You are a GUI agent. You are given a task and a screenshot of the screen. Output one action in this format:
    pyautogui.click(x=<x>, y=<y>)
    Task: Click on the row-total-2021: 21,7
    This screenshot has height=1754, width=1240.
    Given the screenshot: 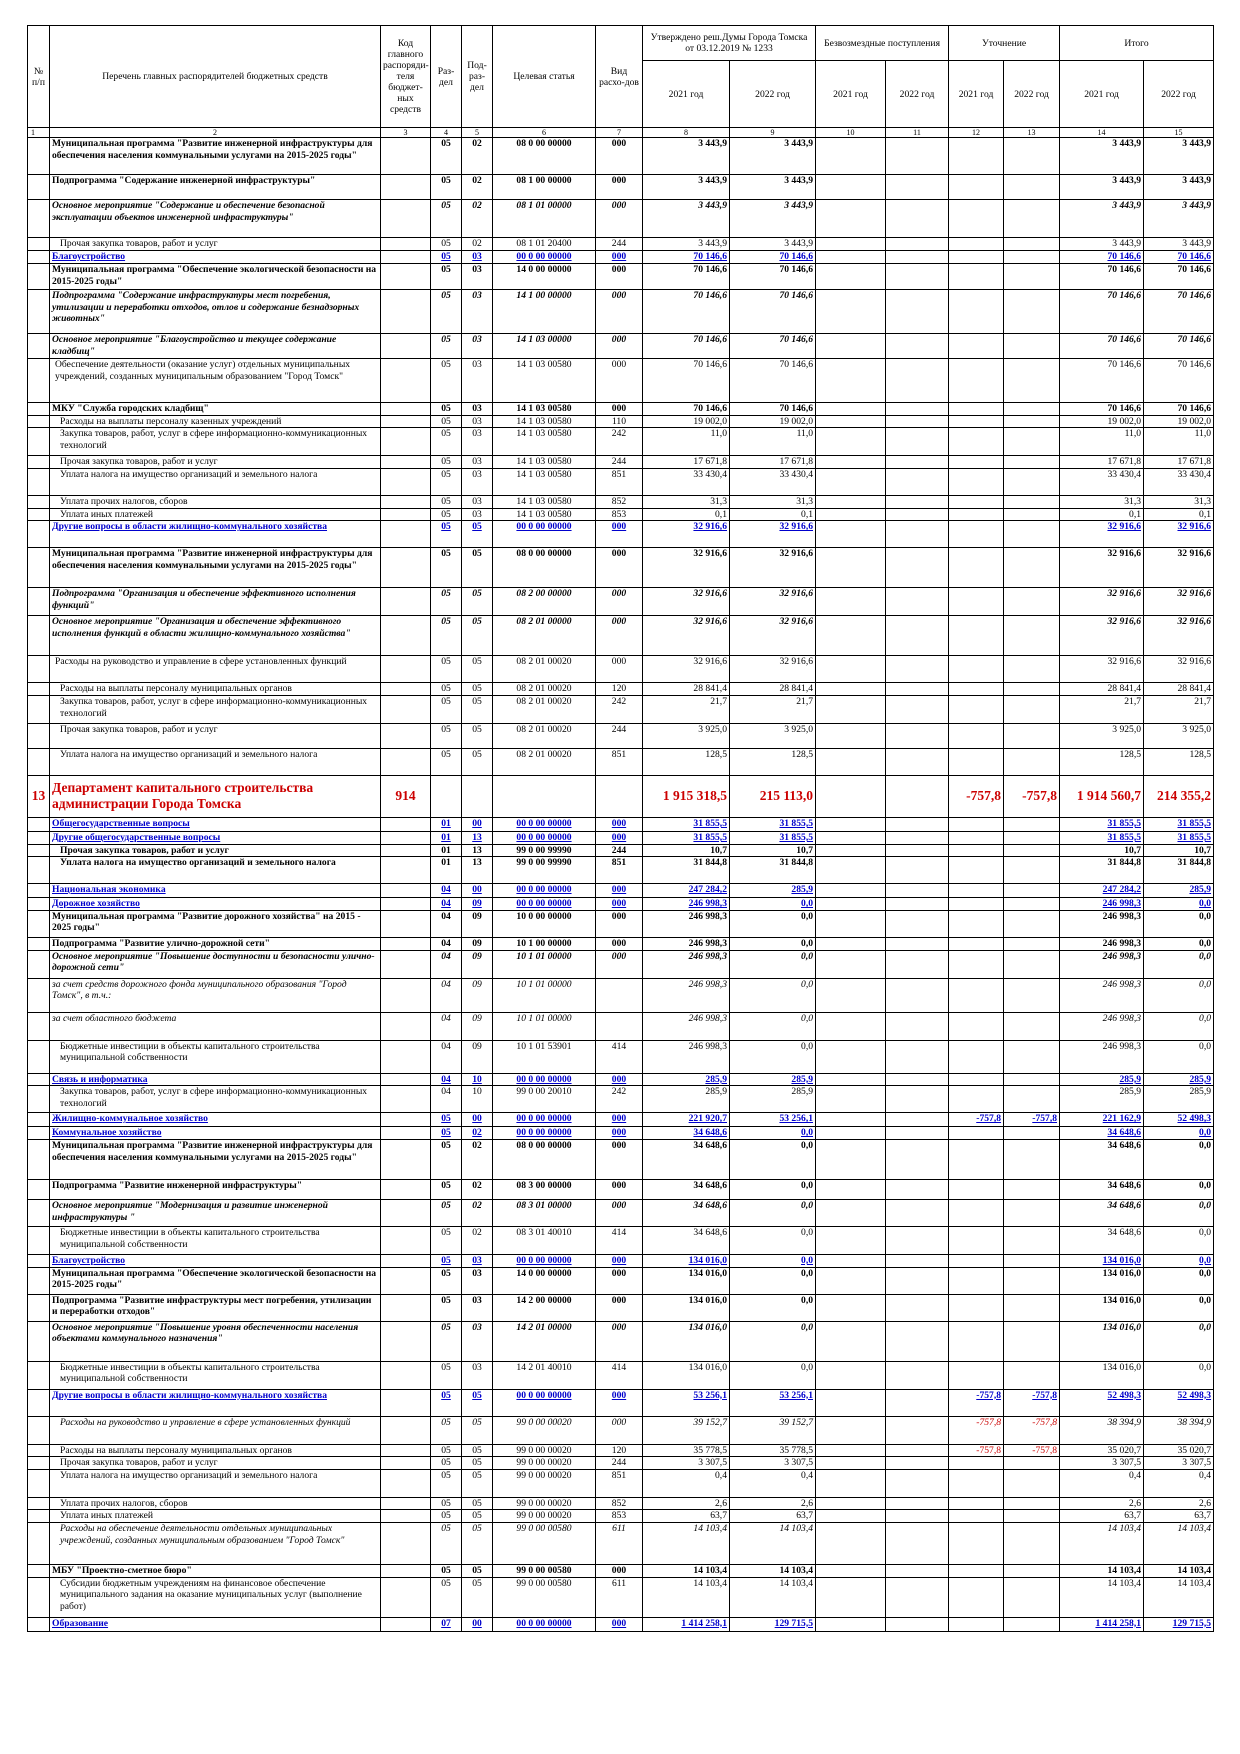 What is the action you would take?
    pyautogui.click(x=1102, y=709)
    